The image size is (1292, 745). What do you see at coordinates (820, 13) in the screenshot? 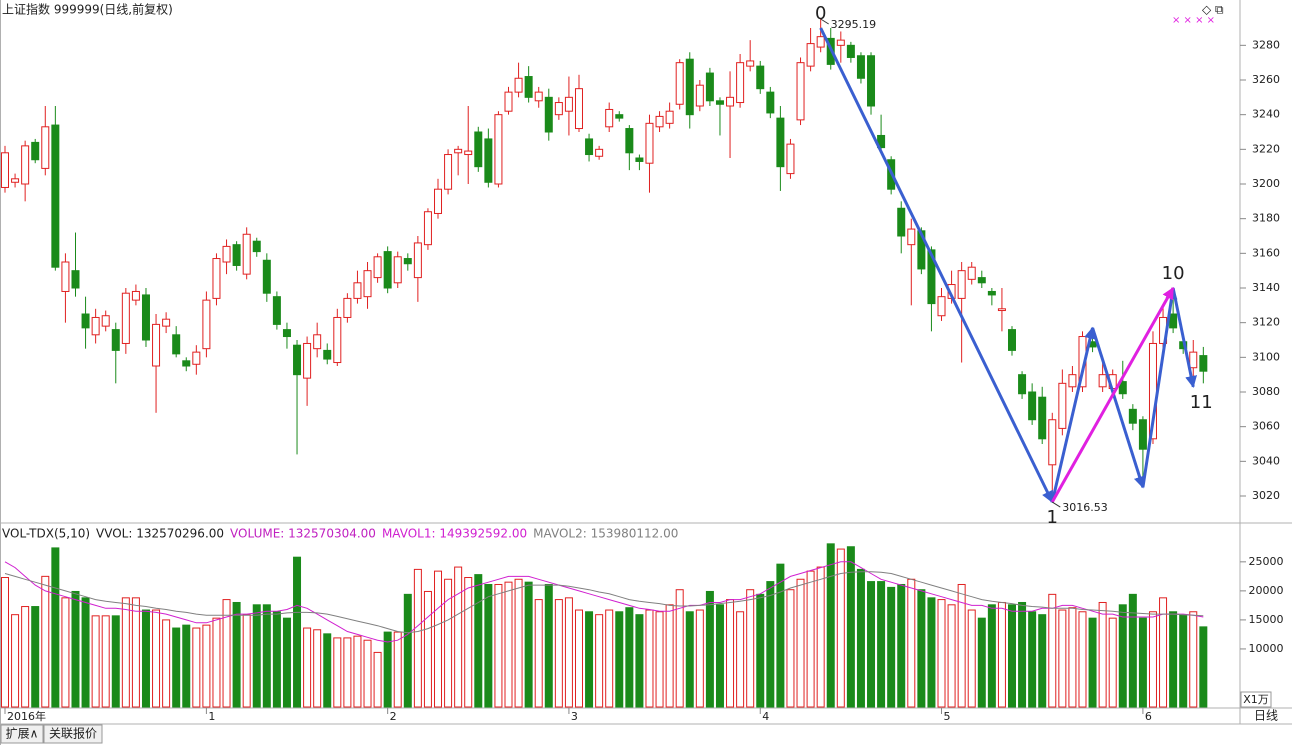
I see `wave-label: 0` at bounding box center [820, 13].